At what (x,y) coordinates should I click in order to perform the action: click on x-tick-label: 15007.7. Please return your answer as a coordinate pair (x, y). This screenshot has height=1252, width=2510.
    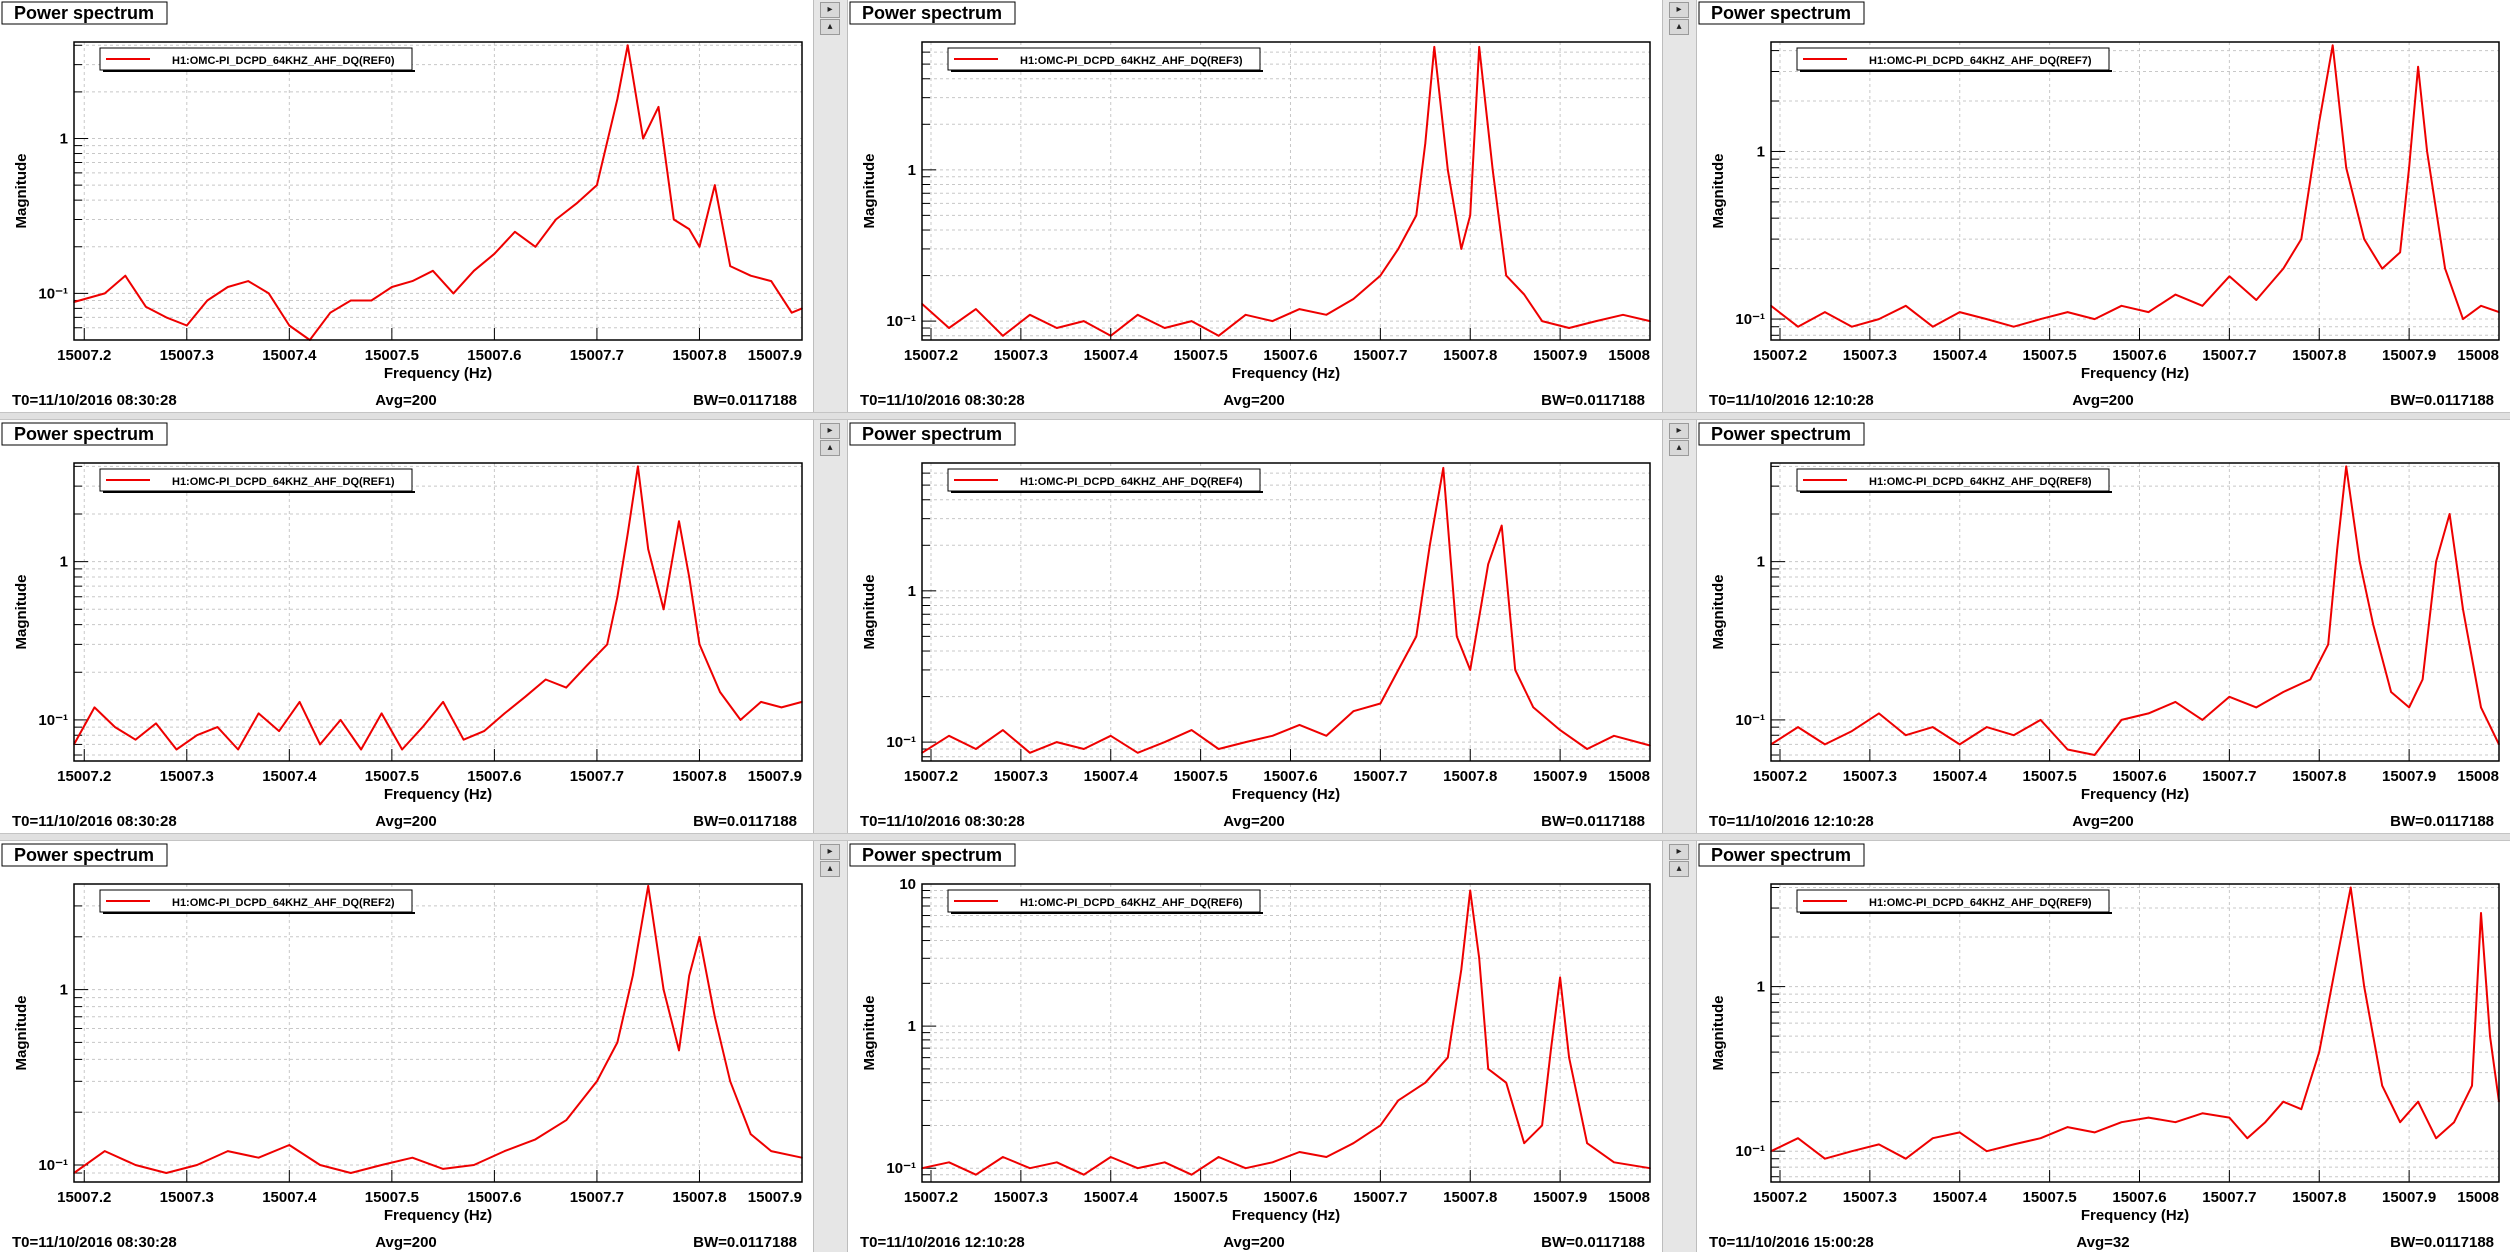
    Looking at the image, I should click on (597, 1197).